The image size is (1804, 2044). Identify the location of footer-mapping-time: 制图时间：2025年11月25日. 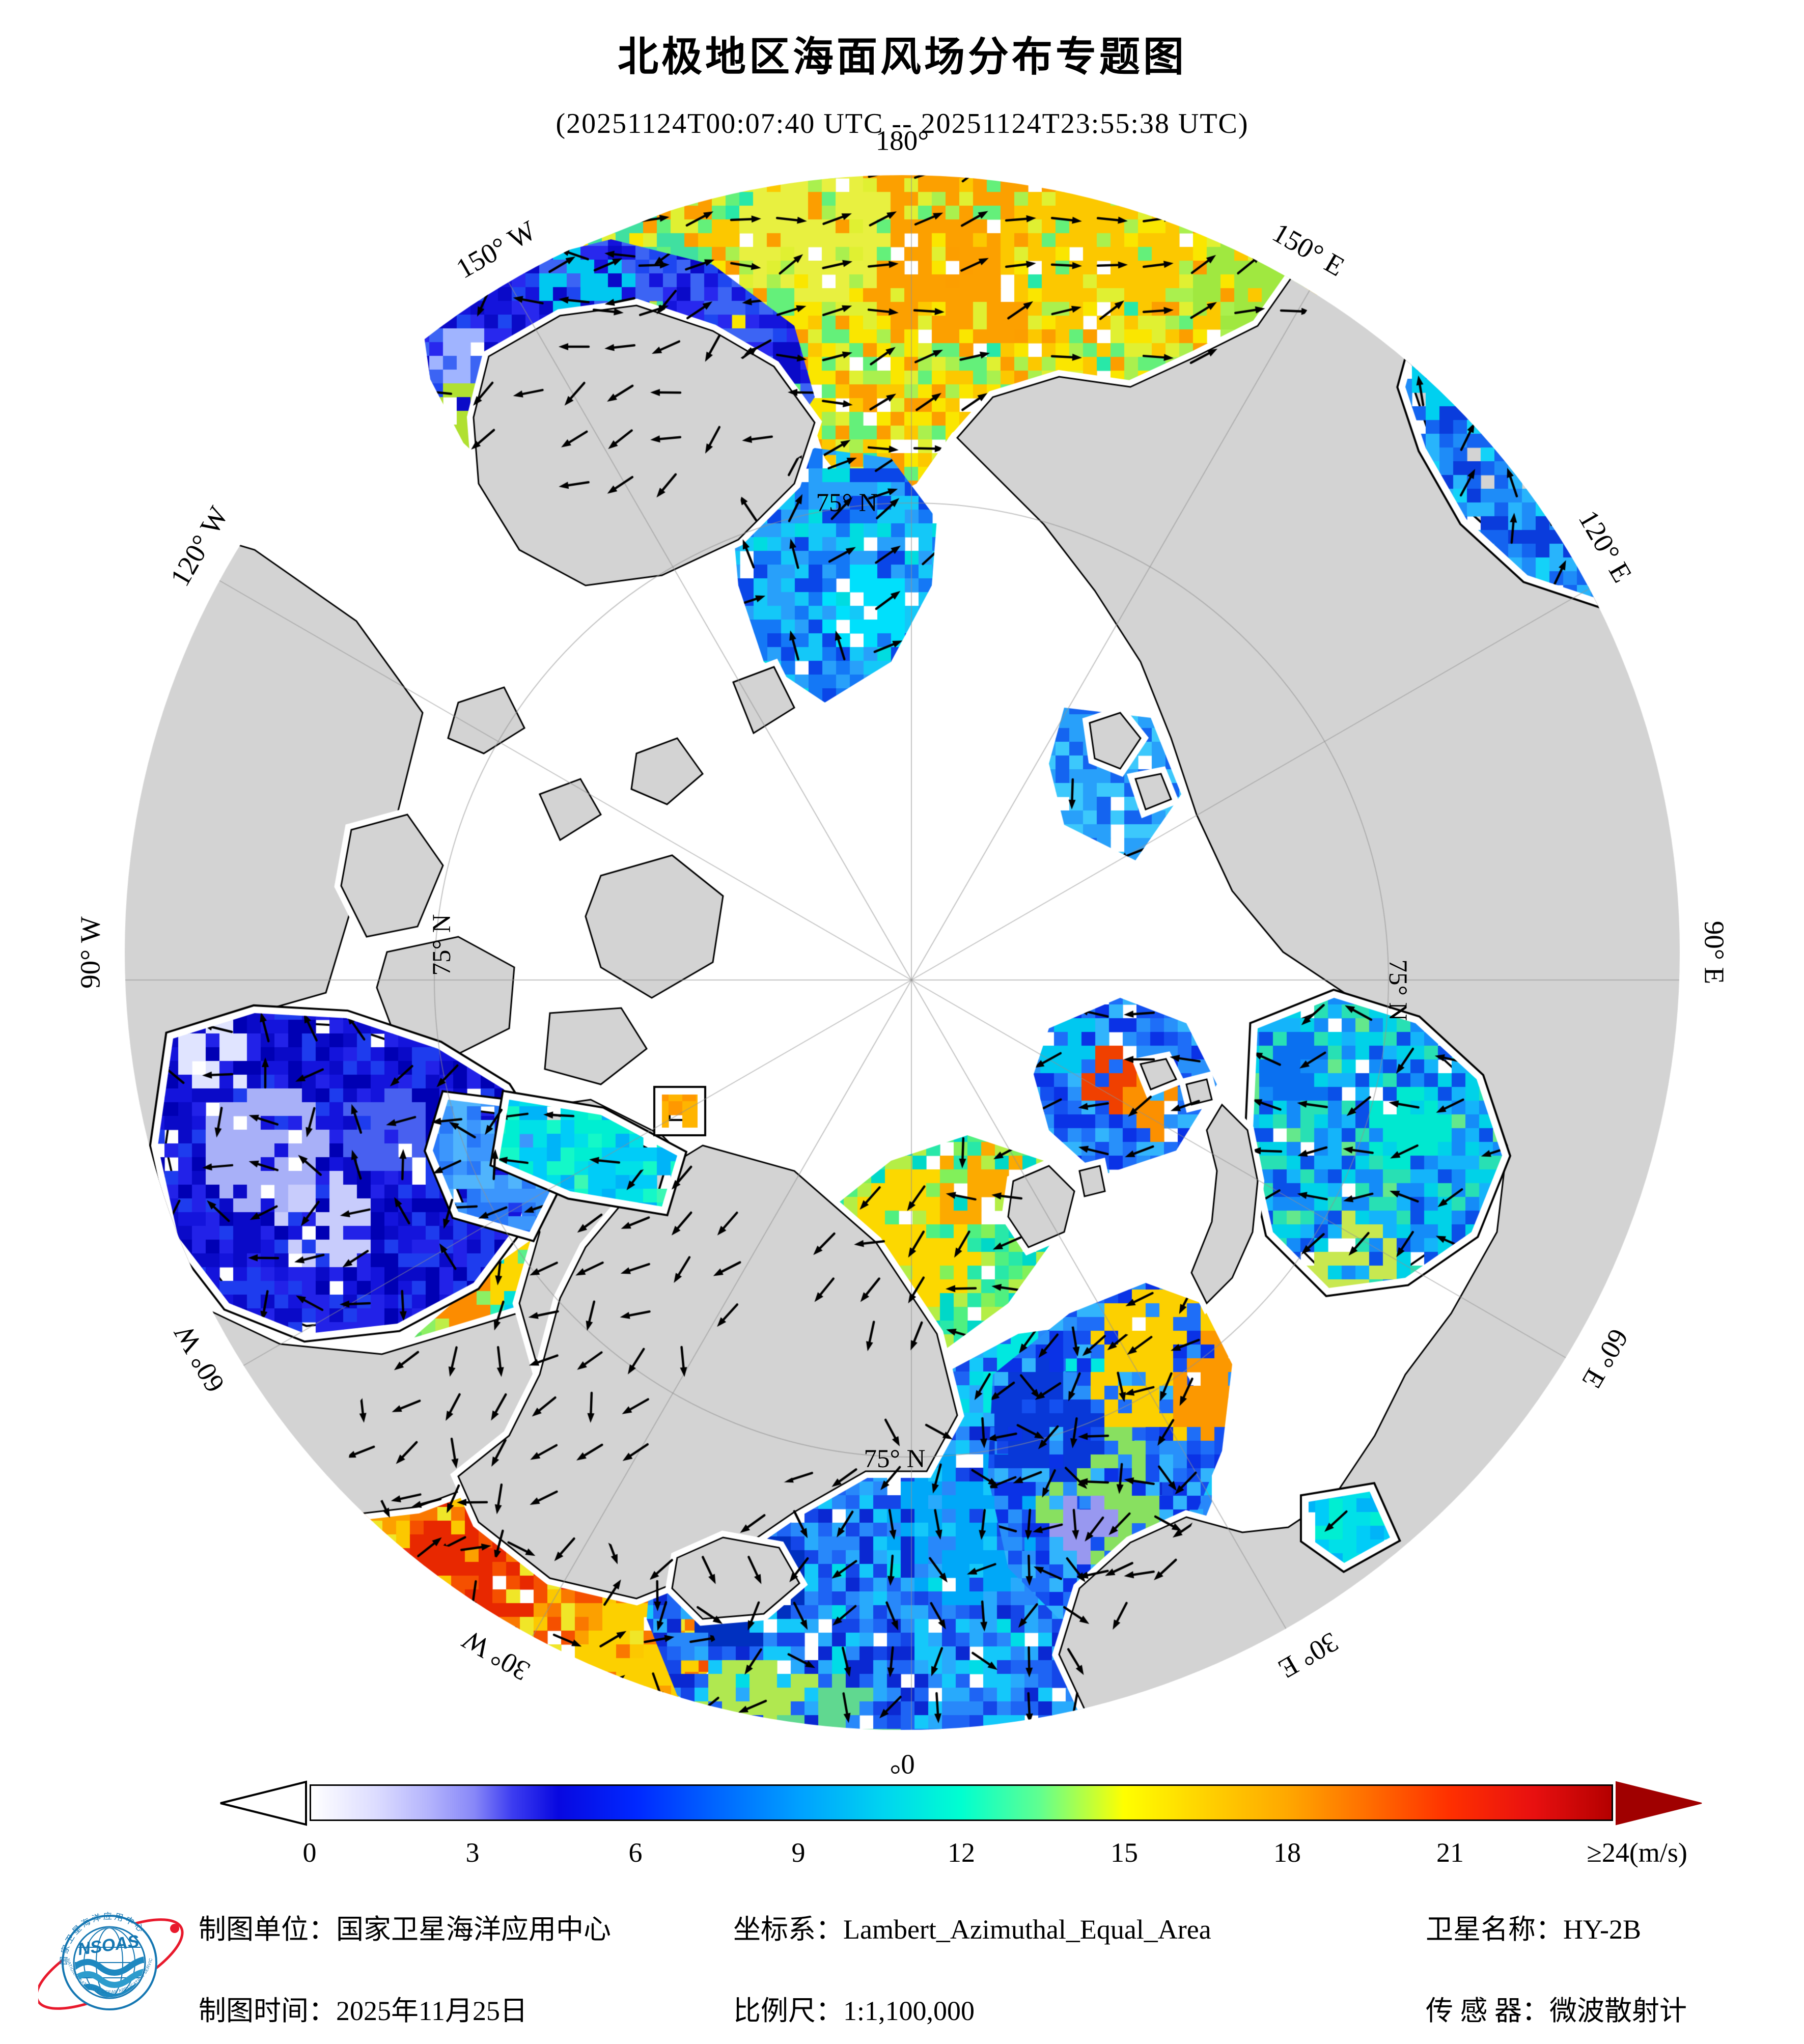
(363, 2008).